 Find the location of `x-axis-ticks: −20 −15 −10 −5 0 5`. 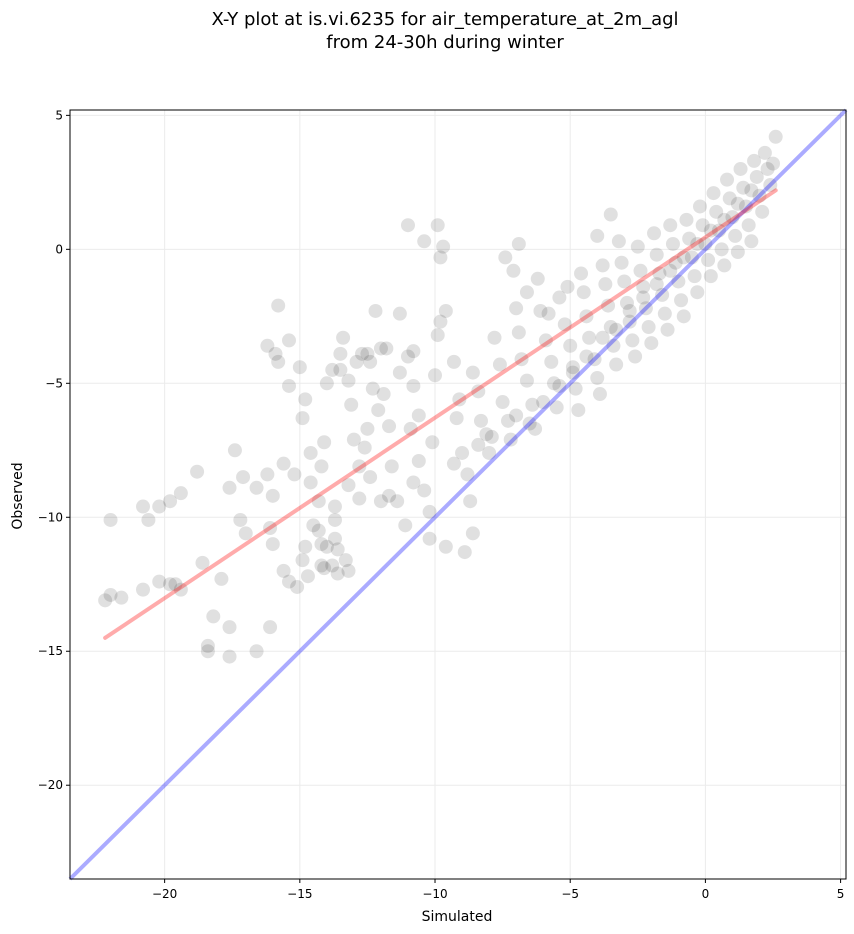

x-axis-ticks: −20 −15 −10 −5 0 5 is located at coordinates (498, 890).